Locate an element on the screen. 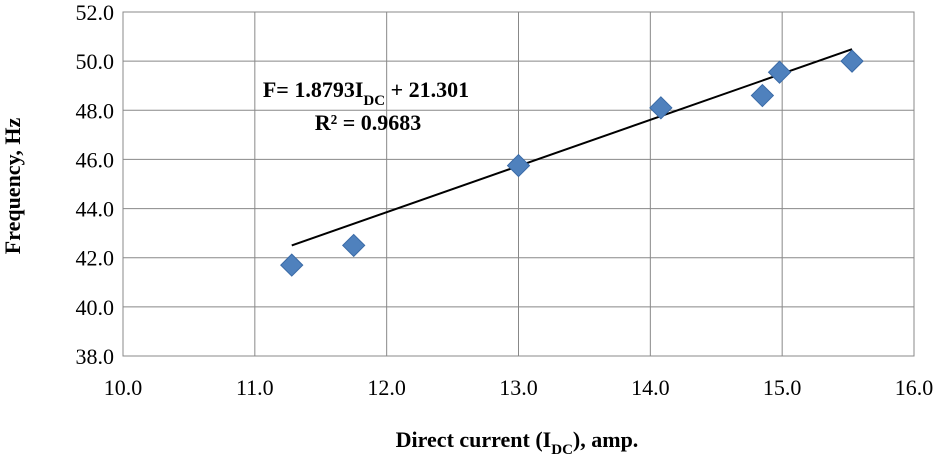 This screenshot has height=459, width=939. x-axis-title-tail: ), amp. is located at coordinates (605, 439).